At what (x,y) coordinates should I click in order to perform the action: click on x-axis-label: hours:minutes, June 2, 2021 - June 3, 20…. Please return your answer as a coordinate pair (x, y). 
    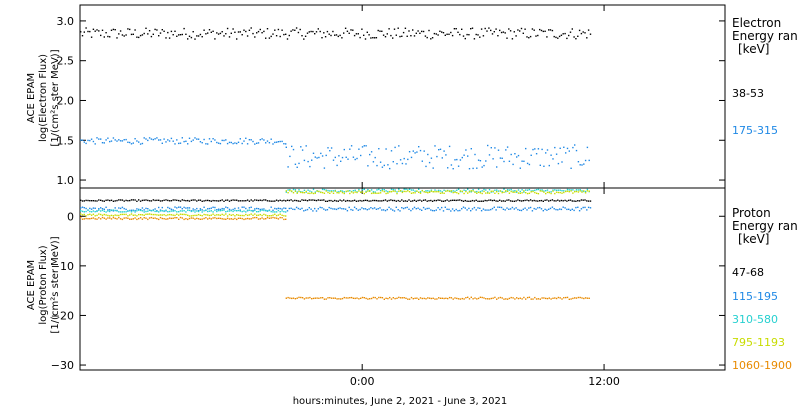
    Looking at the image, I should click on (400, 401).